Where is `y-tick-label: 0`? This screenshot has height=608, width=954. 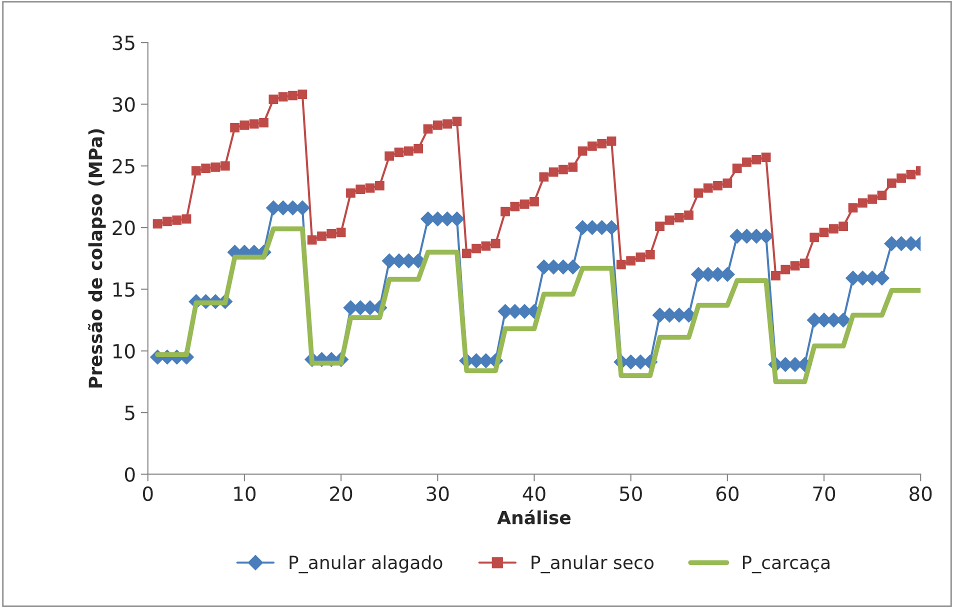
y-tick-label: 0 is located at coordinates (129, 474).